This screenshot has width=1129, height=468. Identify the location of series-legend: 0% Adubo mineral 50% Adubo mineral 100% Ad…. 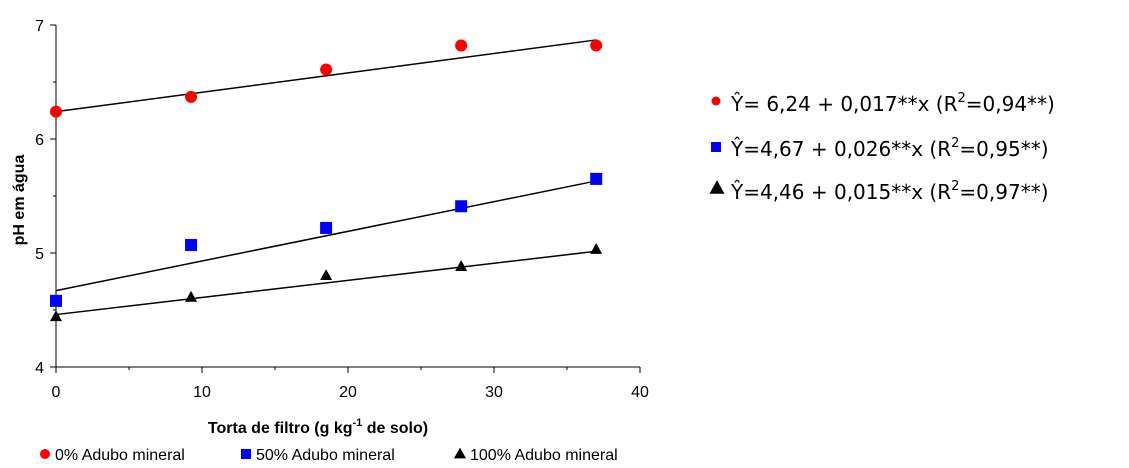
(329, 455).